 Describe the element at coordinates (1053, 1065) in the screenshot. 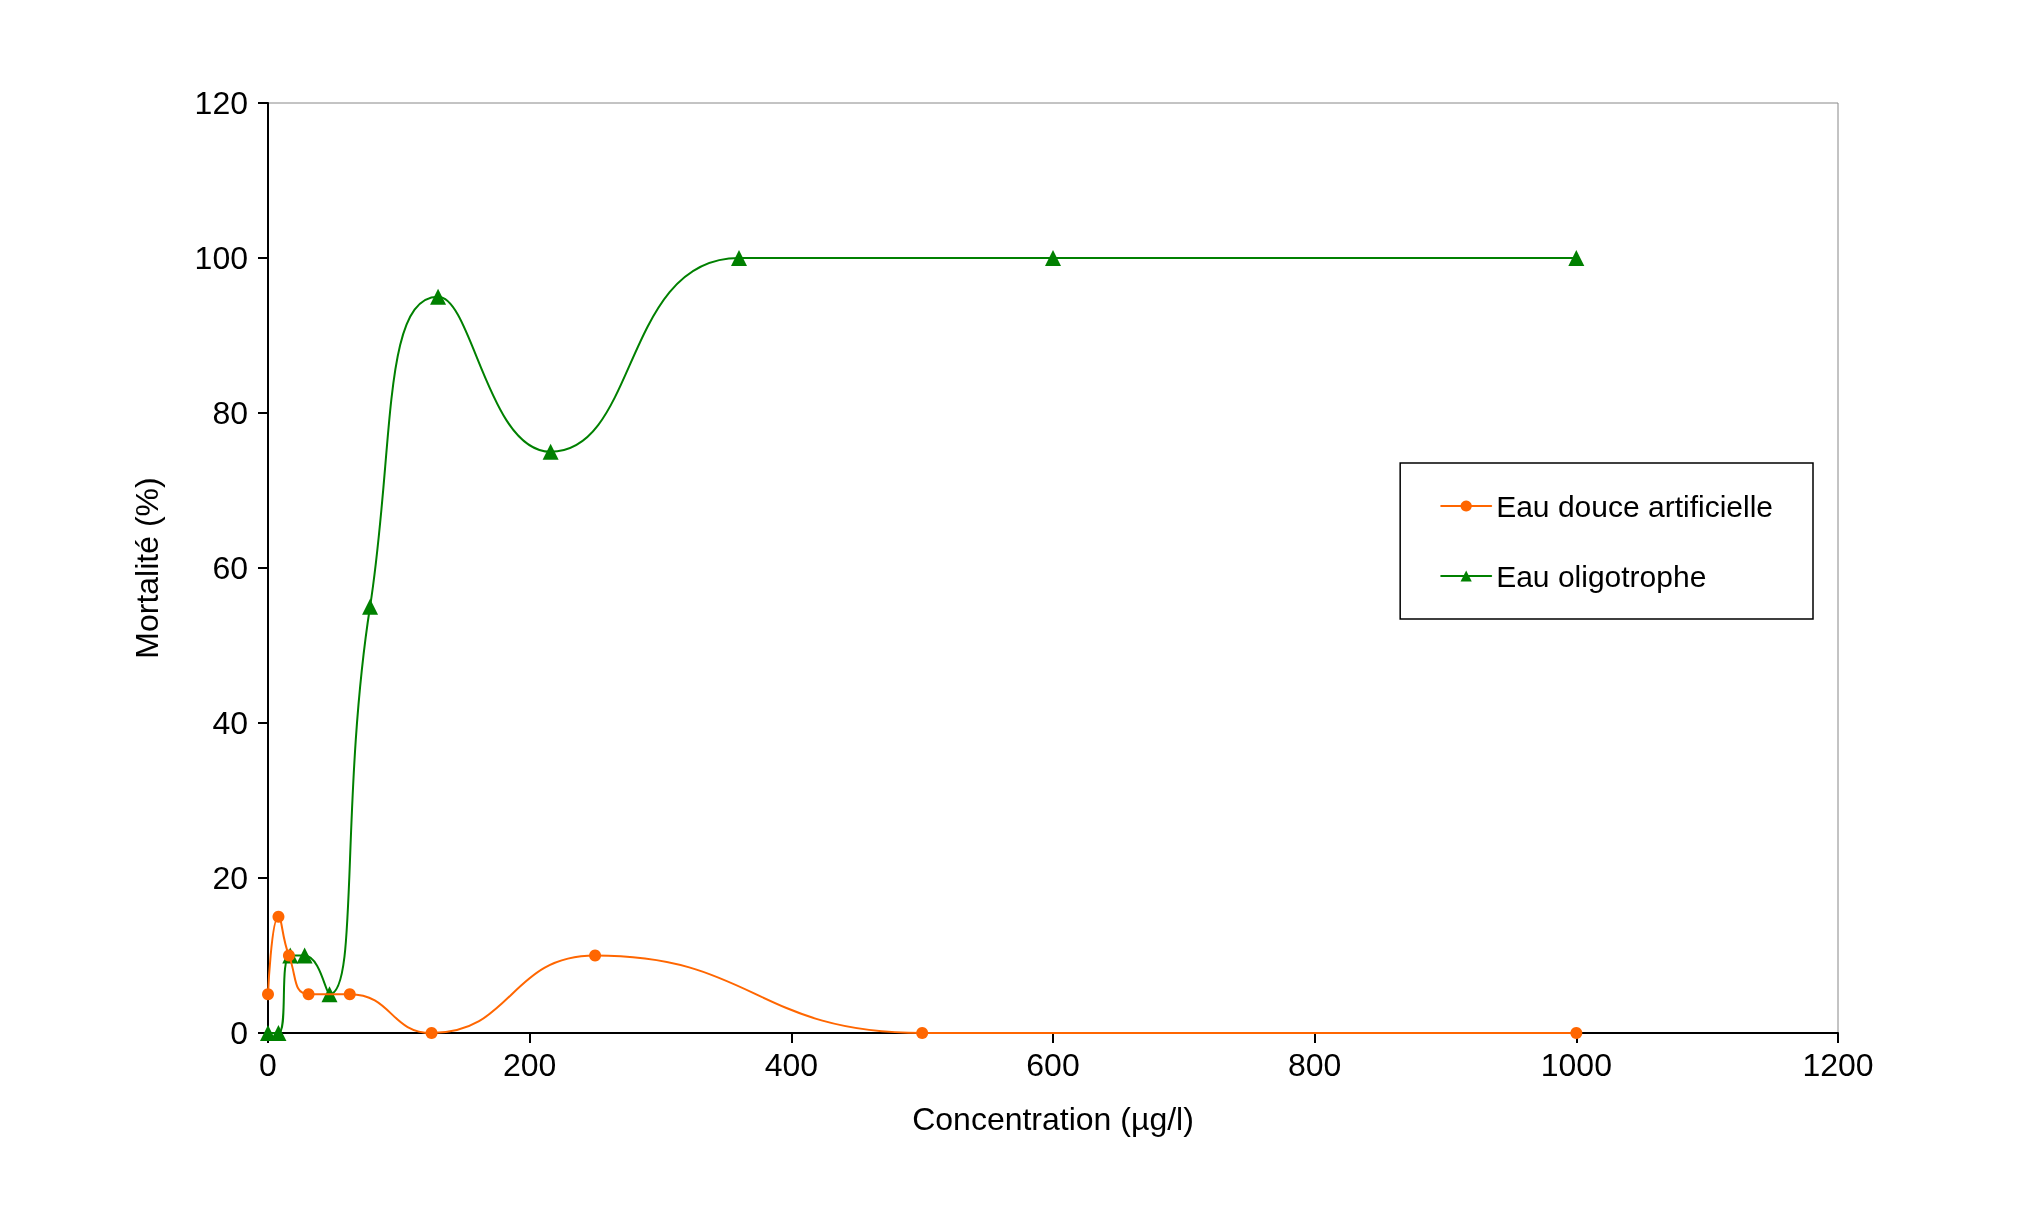

I see `x-tick-label: 600` at that location.